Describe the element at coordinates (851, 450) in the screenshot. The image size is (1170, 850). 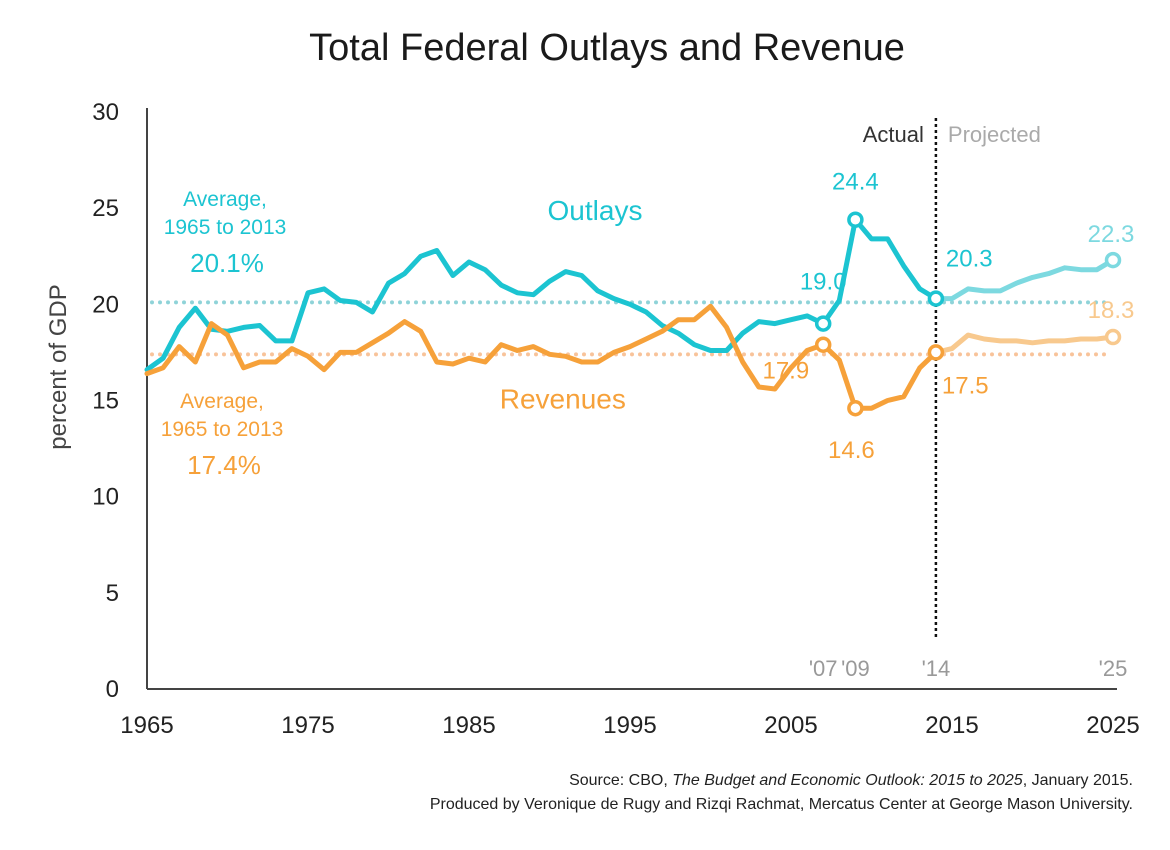
I see `revenues-value-label: 14.6` at that location.